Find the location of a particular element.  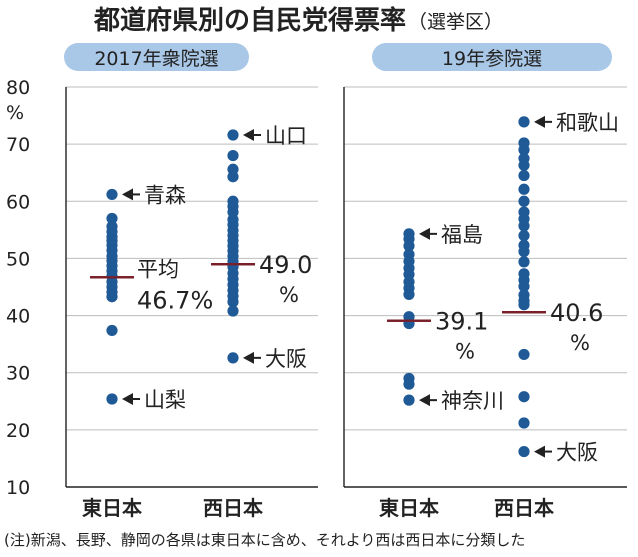

y-tick-label: 80 is located at coordinates (18, 88).